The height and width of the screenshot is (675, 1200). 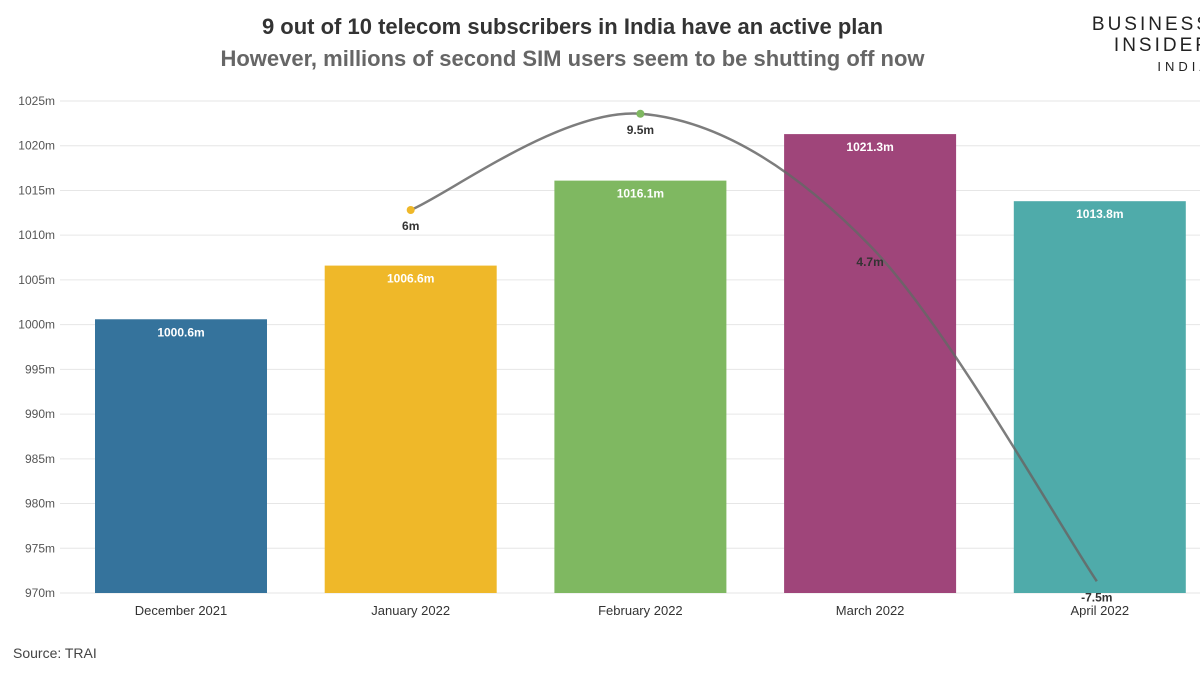 I want to click on x-tick-label: December 2021, so click(x=181, y=610).